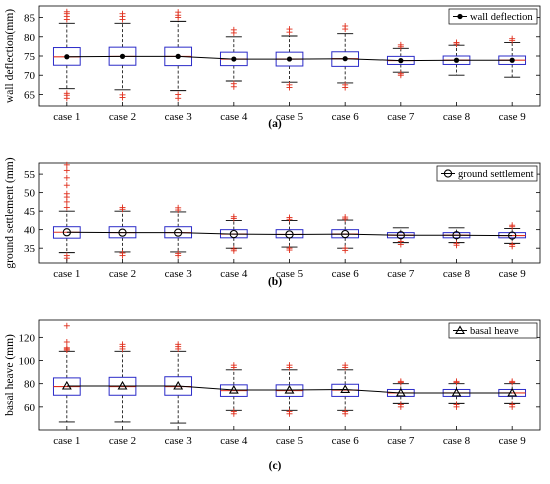 The height and width of the screenshot is (484, 550). I want to click on y-tick-label: 70, so click(30, 76).